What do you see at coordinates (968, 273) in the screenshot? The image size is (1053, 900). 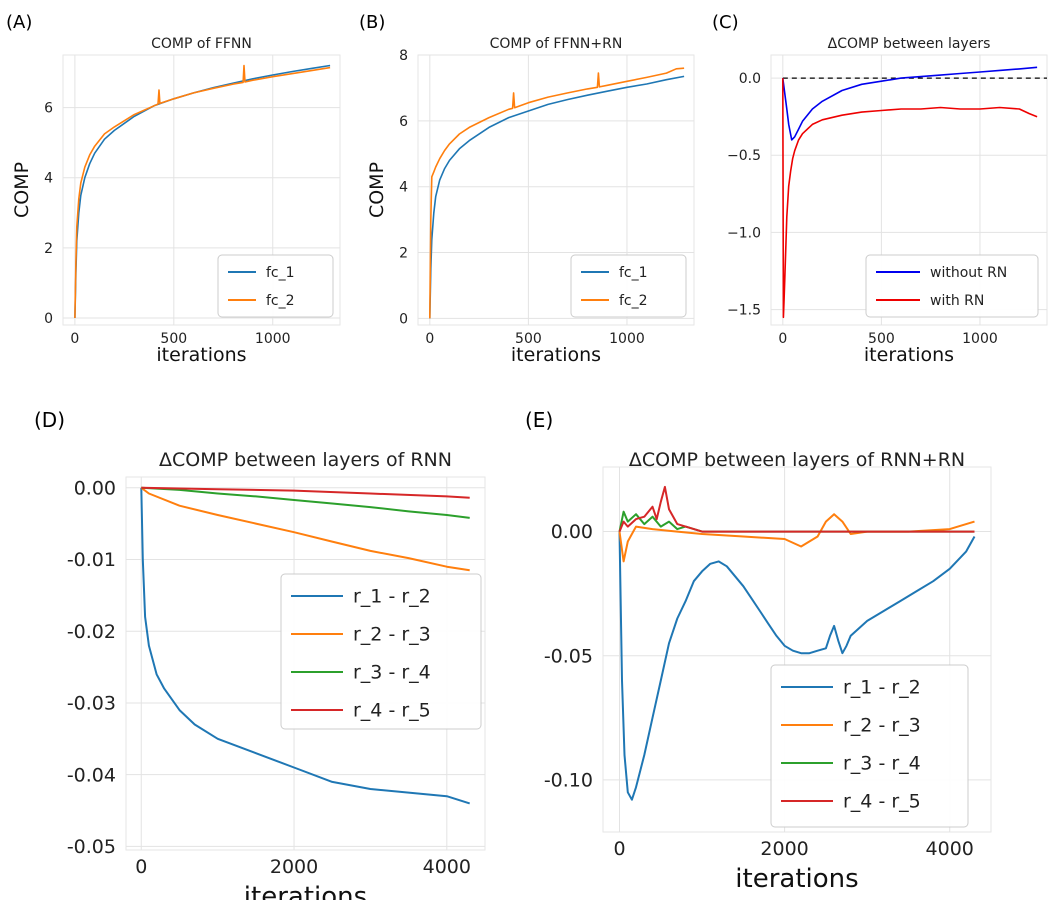 I see `legend-label: without RN` at bounding box center [968, 273].